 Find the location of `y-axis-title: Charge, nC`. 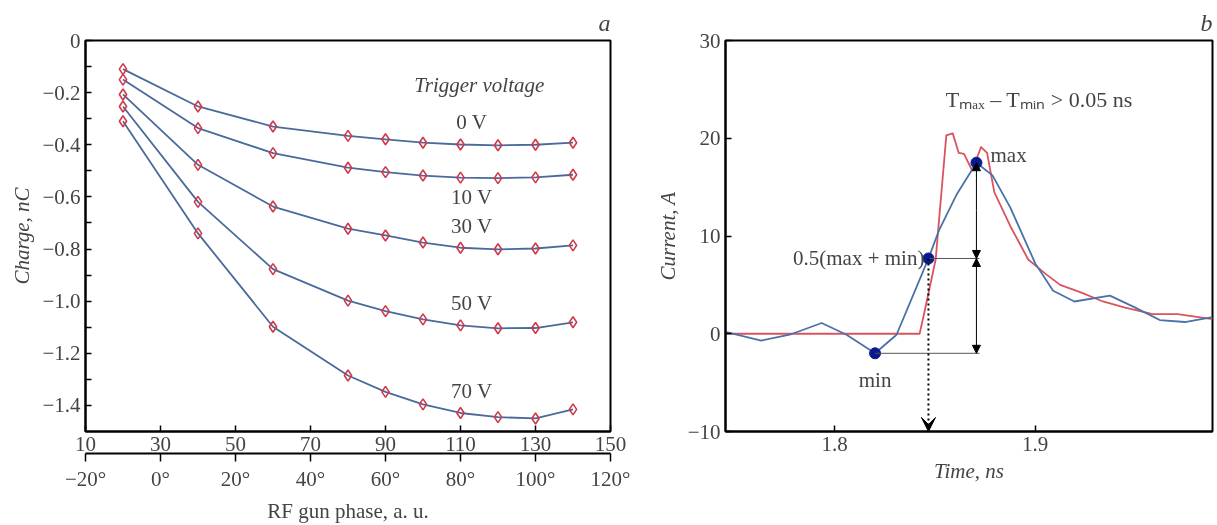

y-axis-title: Charge, nC is located at coordinates (22, 235).